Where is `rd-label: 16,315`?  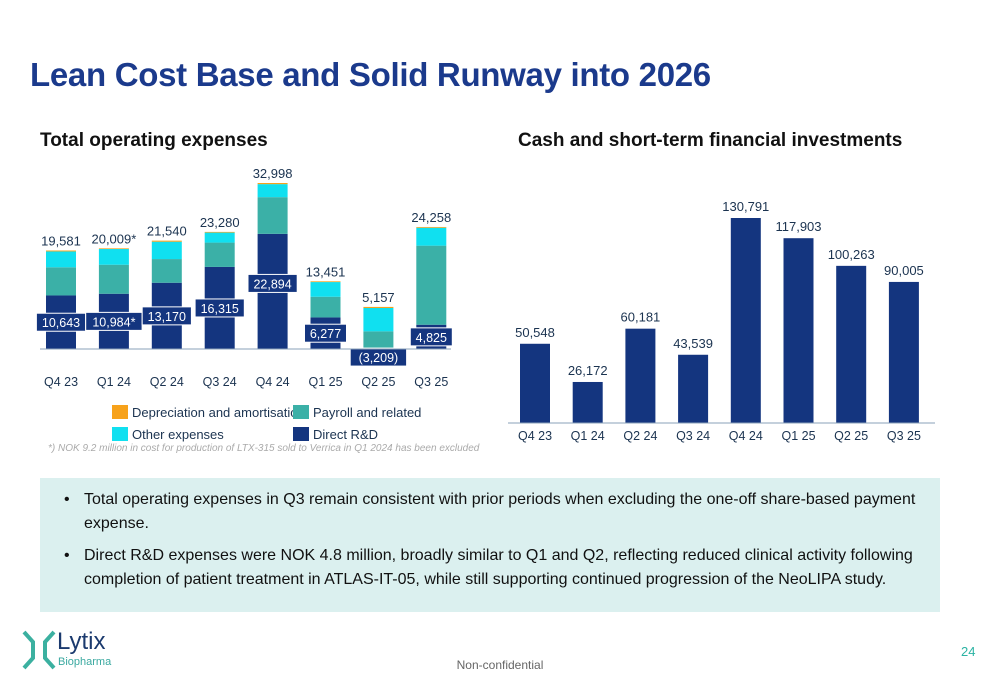
rd-label: 16,315 is located at coordinates (220, 309).